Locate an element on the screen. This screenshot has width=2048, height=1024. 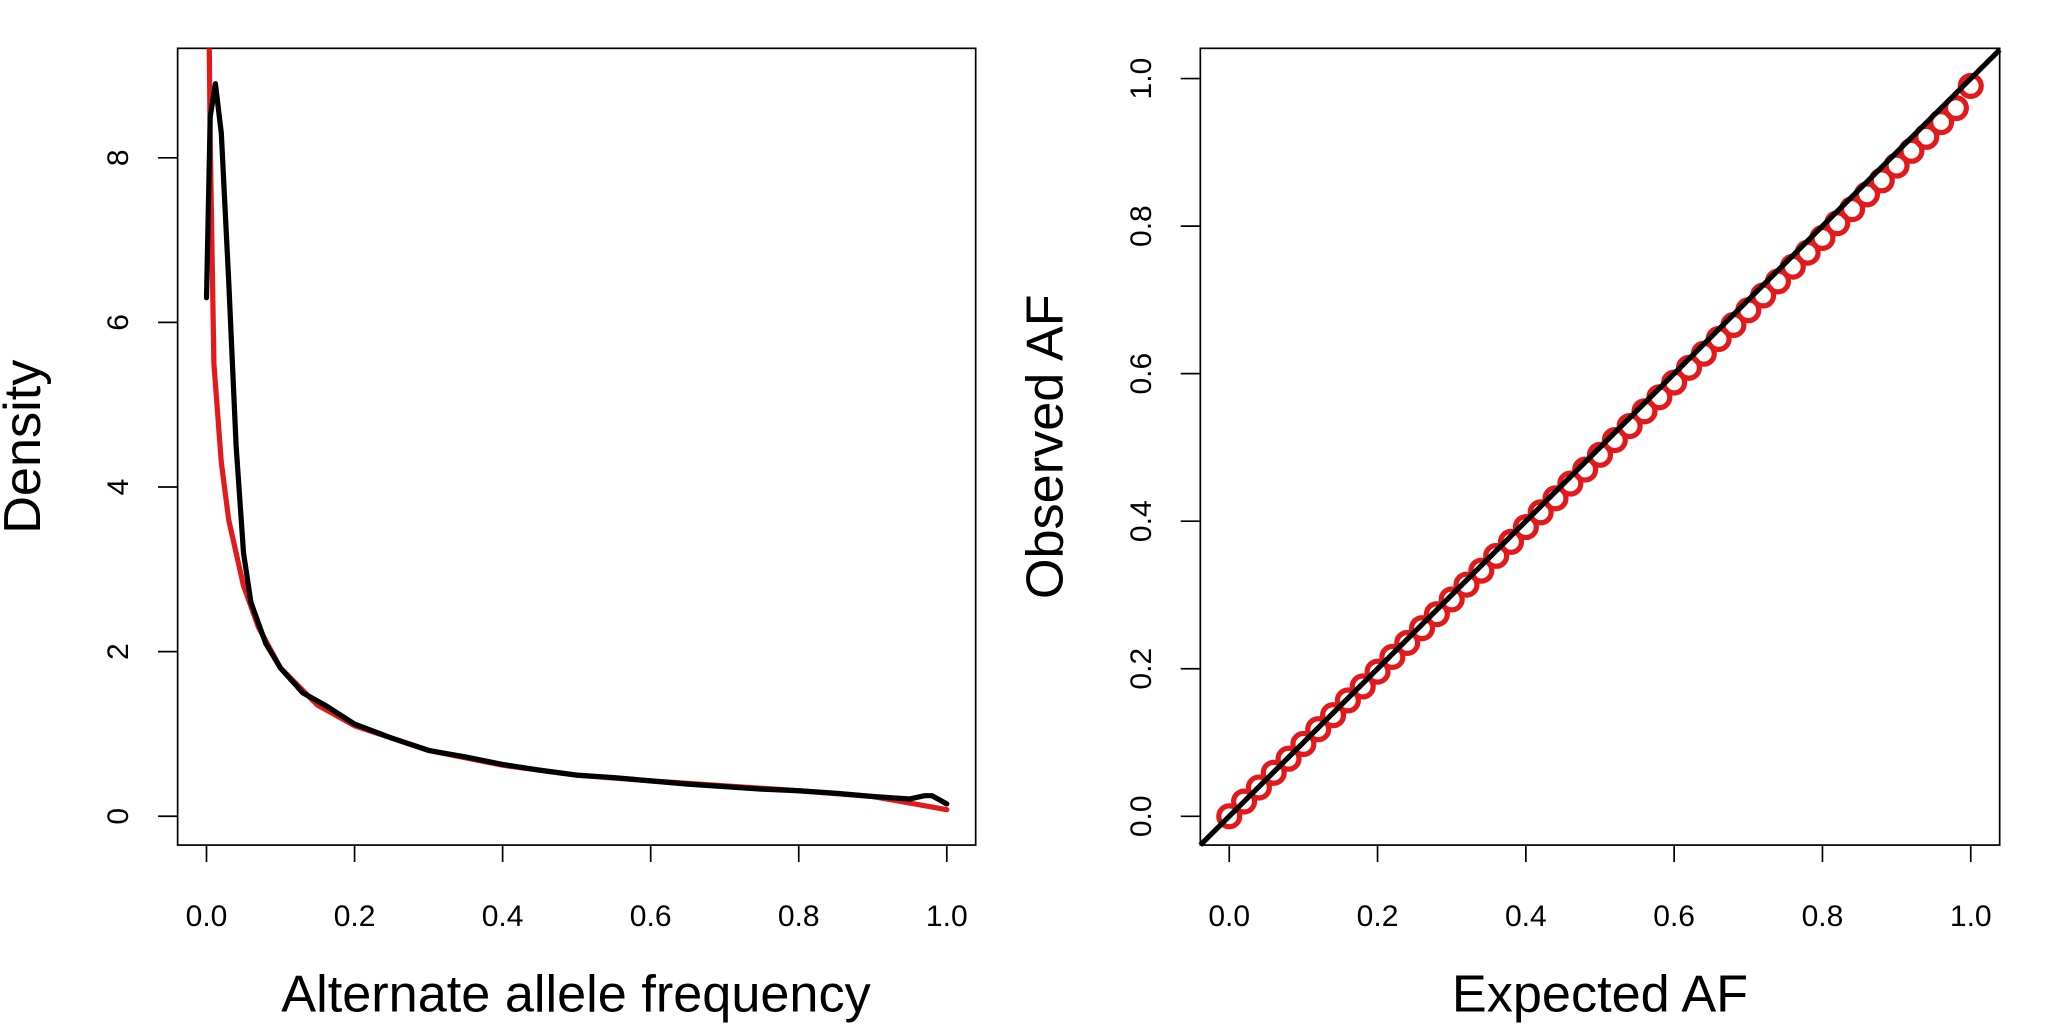
y-axis-title: Density is located at coordinates (26, 446).